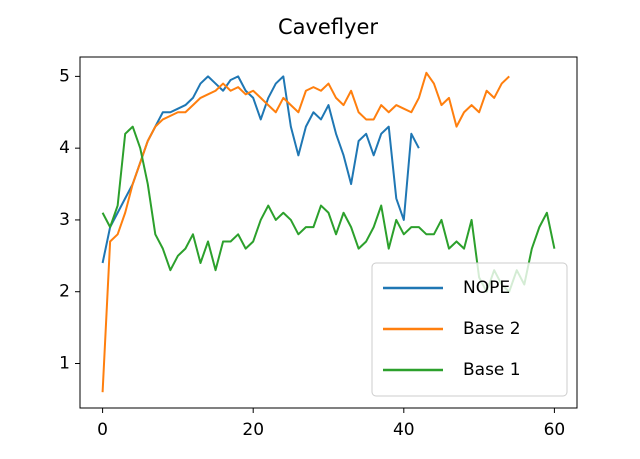 The height and width of the screenshot is (459, 640). I want to click on legend-box, so click(469, 329).